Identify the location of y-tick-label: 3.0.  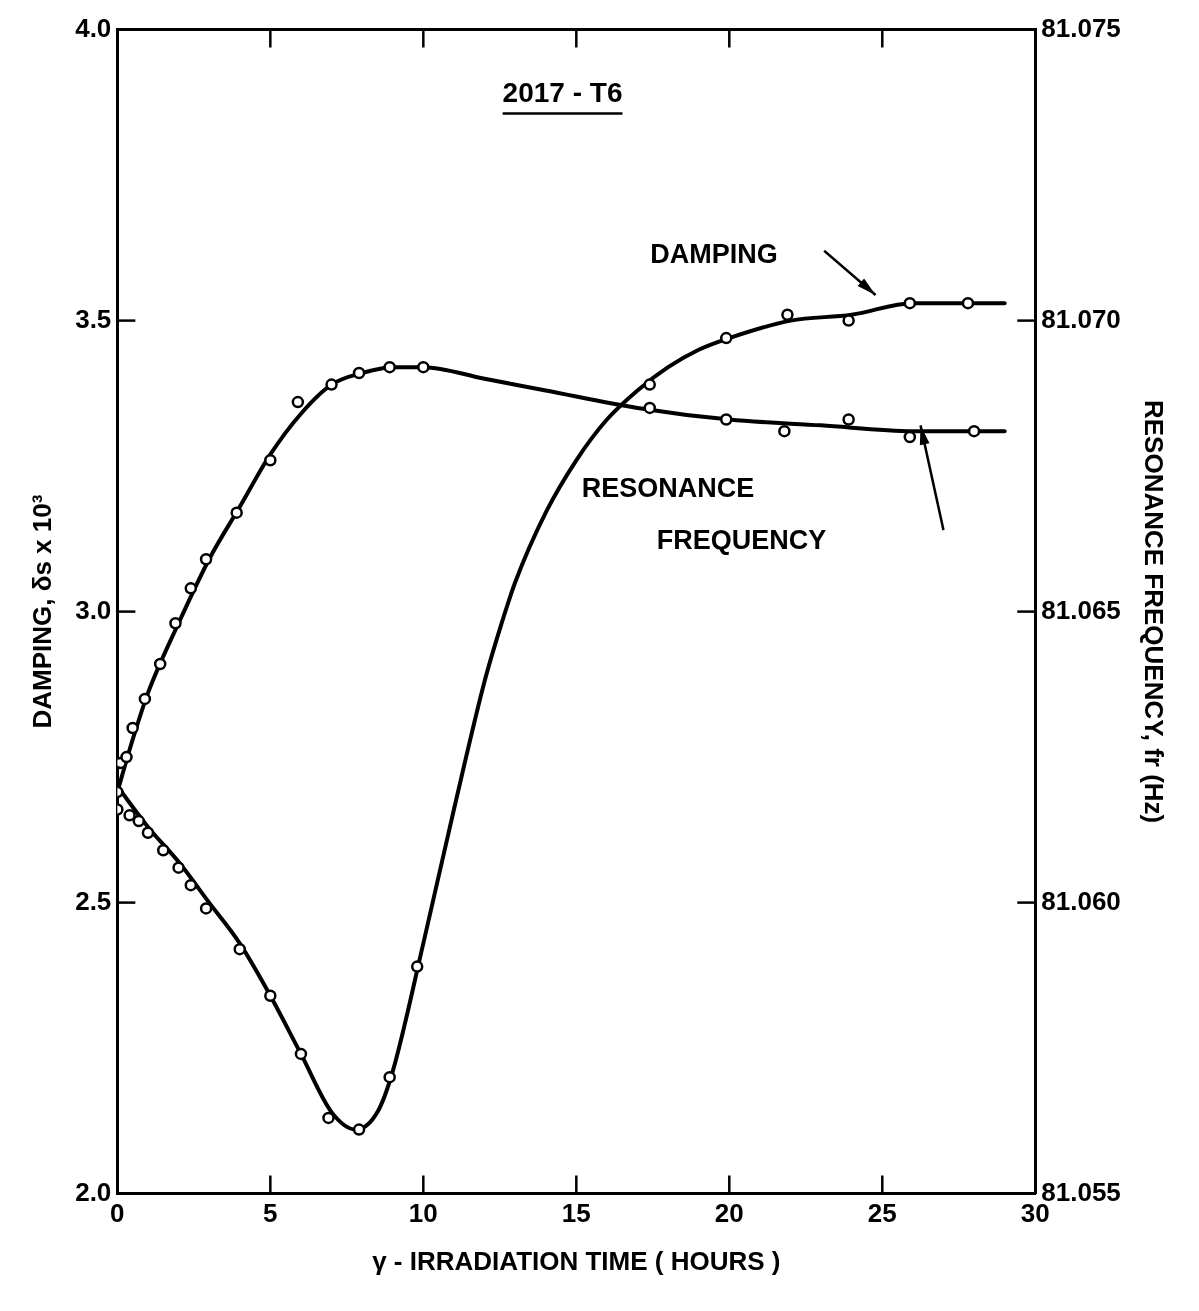
(93, 609).